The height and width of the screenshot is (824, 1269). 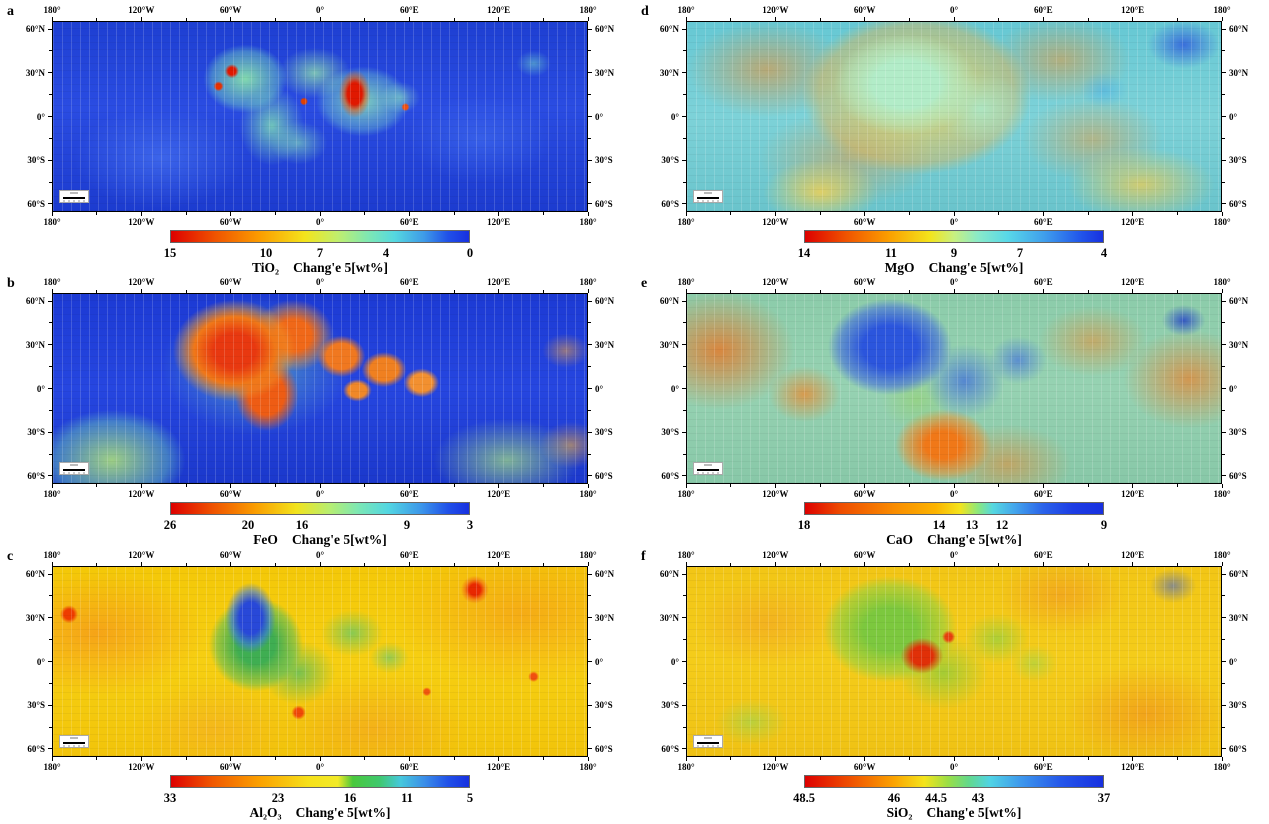 I want to click on lat-tick-label: 60°S, so click(x=604, y=203).